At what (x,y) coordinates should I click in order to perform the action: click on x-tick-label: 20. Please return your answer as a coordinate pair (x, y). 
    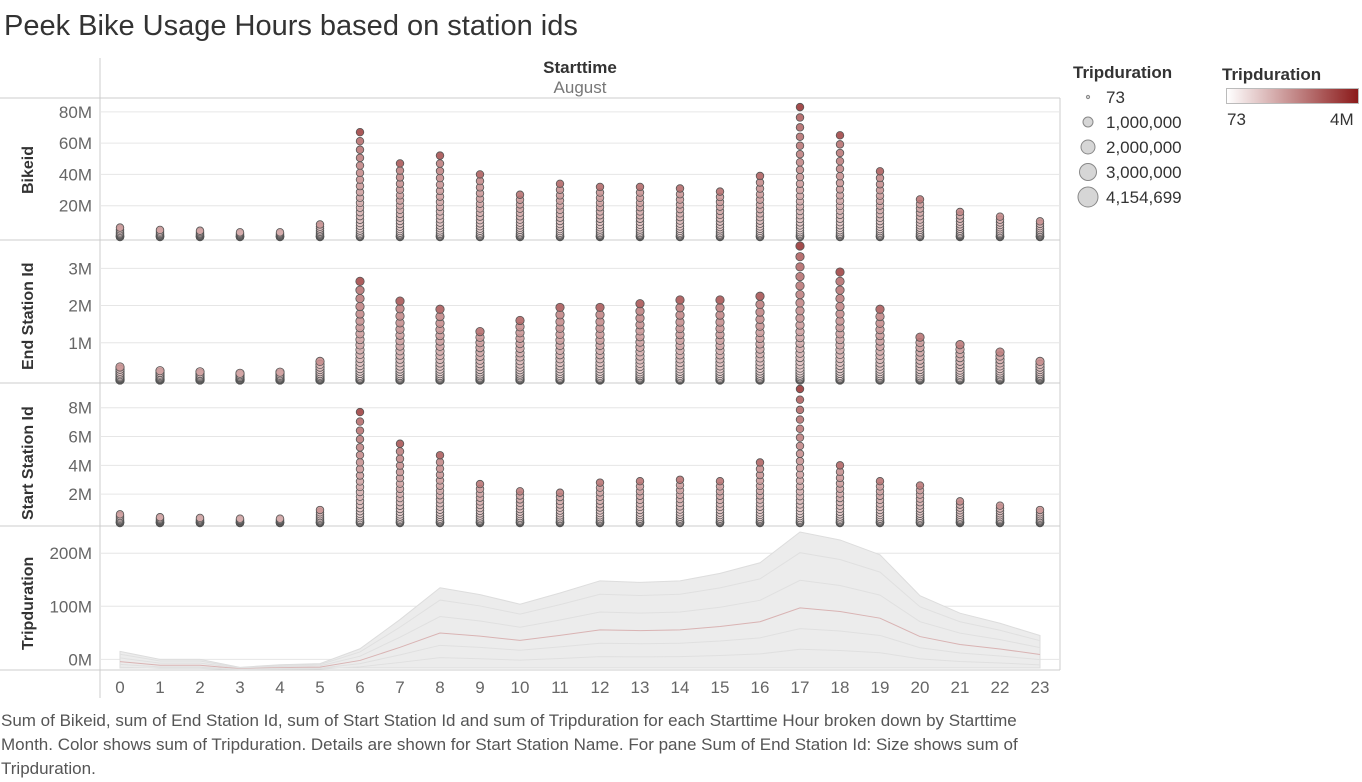
    Looking at the image, I should click on (920, 687).